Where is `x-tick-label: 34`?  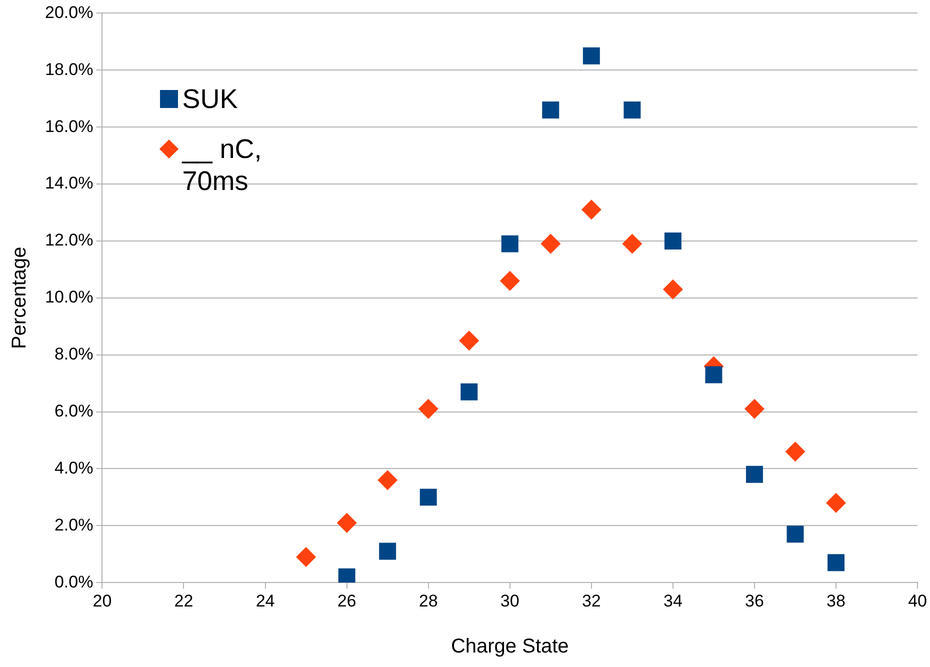
x-tick-label: 34 is located at coordinates (672, 600).